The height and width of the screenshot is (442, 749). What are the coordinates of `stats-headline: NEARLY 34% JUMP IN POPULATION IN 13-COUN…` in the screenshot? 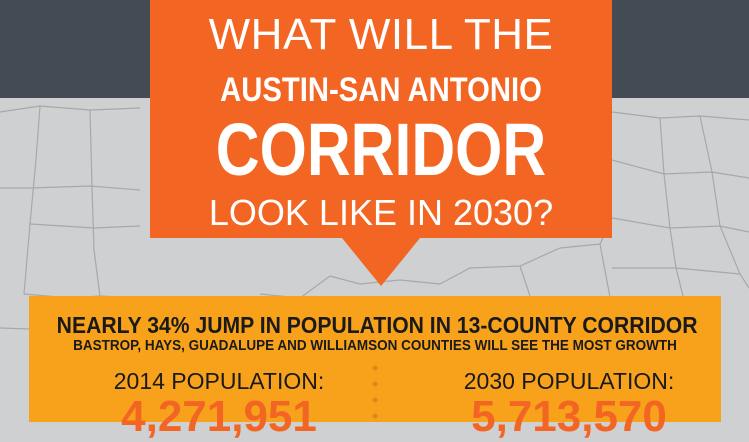 It's located at (377, 325).